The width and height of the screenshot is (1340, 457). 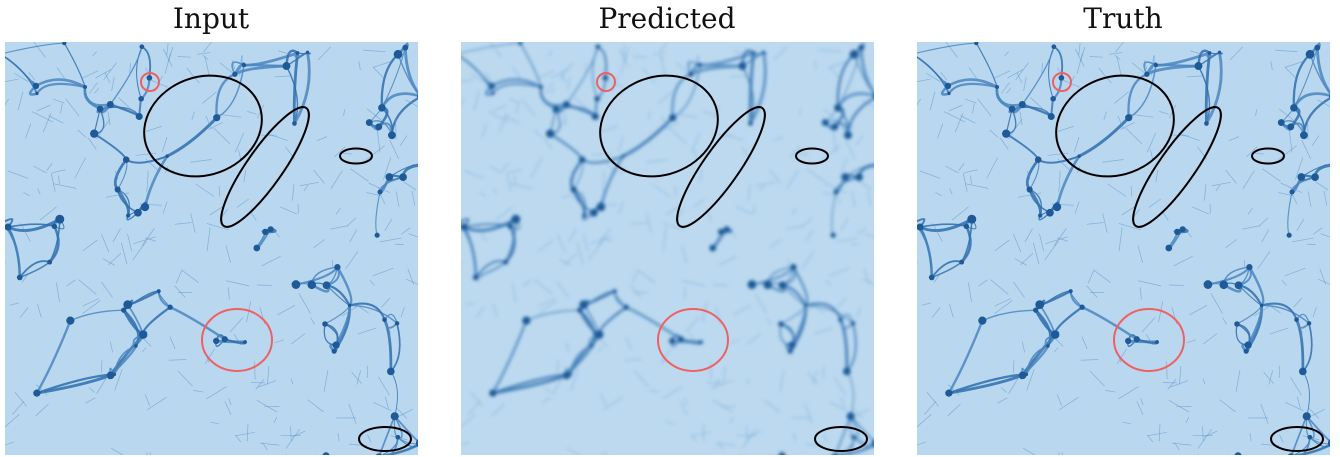 I want to click on panel-title: Truth, so click(x=1122, y=18).